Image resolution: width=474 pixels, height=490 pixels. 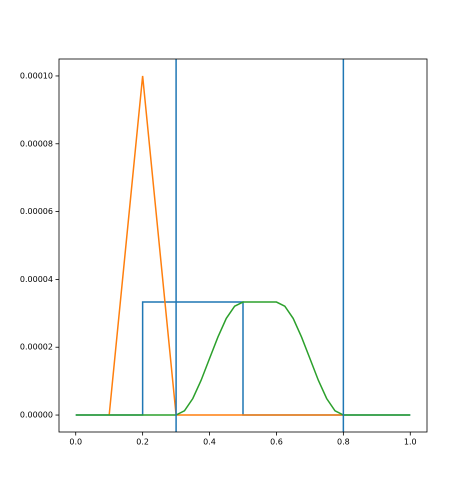 What do you see at coordinates (36, 75) in the screenshot?
I see `y-tick-label: 0.00010` at bounding box center [36, 75].